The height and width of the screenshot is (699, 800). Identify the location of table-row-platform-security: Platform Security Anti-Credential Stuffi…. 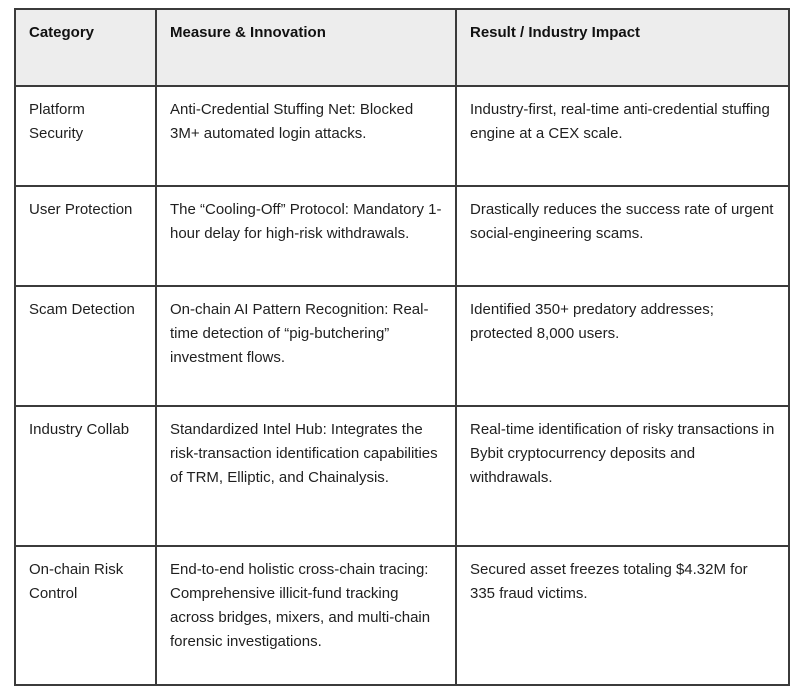
(402, 136).